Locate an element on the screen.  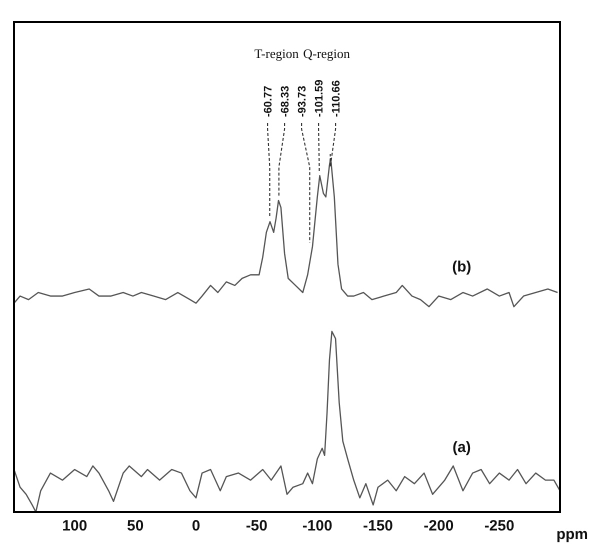
x-tick-label: -200 is located at coordinates (439, 526).